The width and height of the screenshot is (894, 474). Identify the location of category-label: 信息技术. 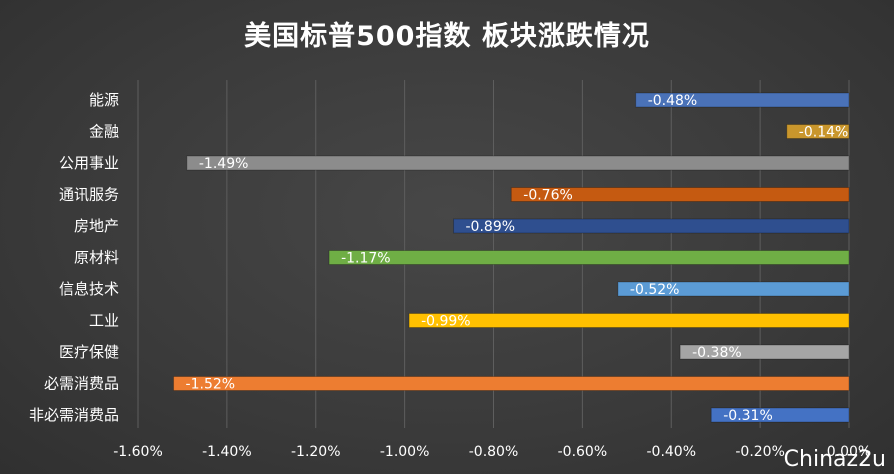
(89, 289).